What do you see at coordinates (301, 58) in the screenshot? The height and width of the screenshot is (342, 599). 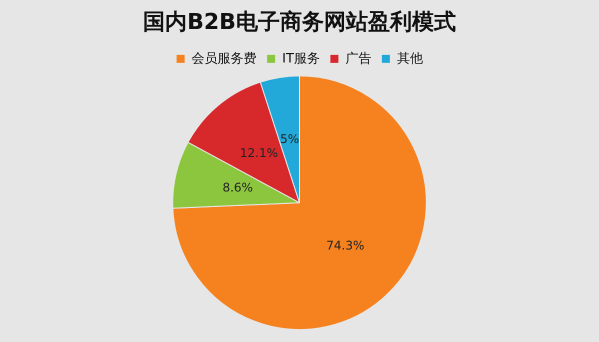 I see `legend-label: IT服务` at bounding box center [301, 58].